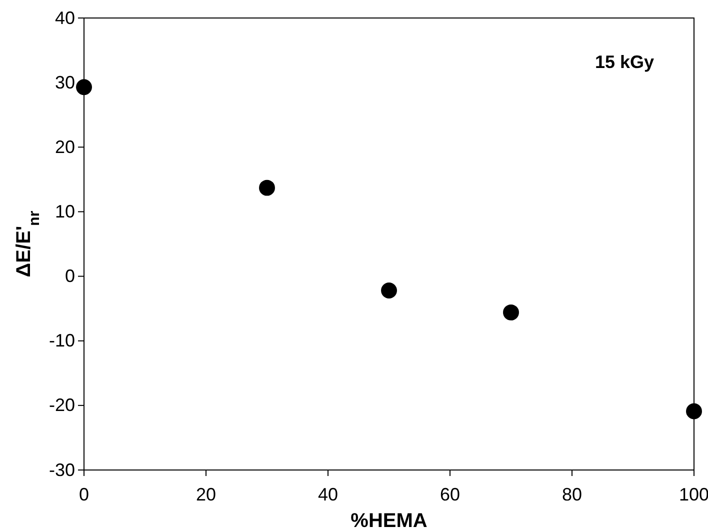  What do you see at coordinates (206, 494) in the screenshot?
I see `x-tick-label: 20` at bounding box center [206, 494].